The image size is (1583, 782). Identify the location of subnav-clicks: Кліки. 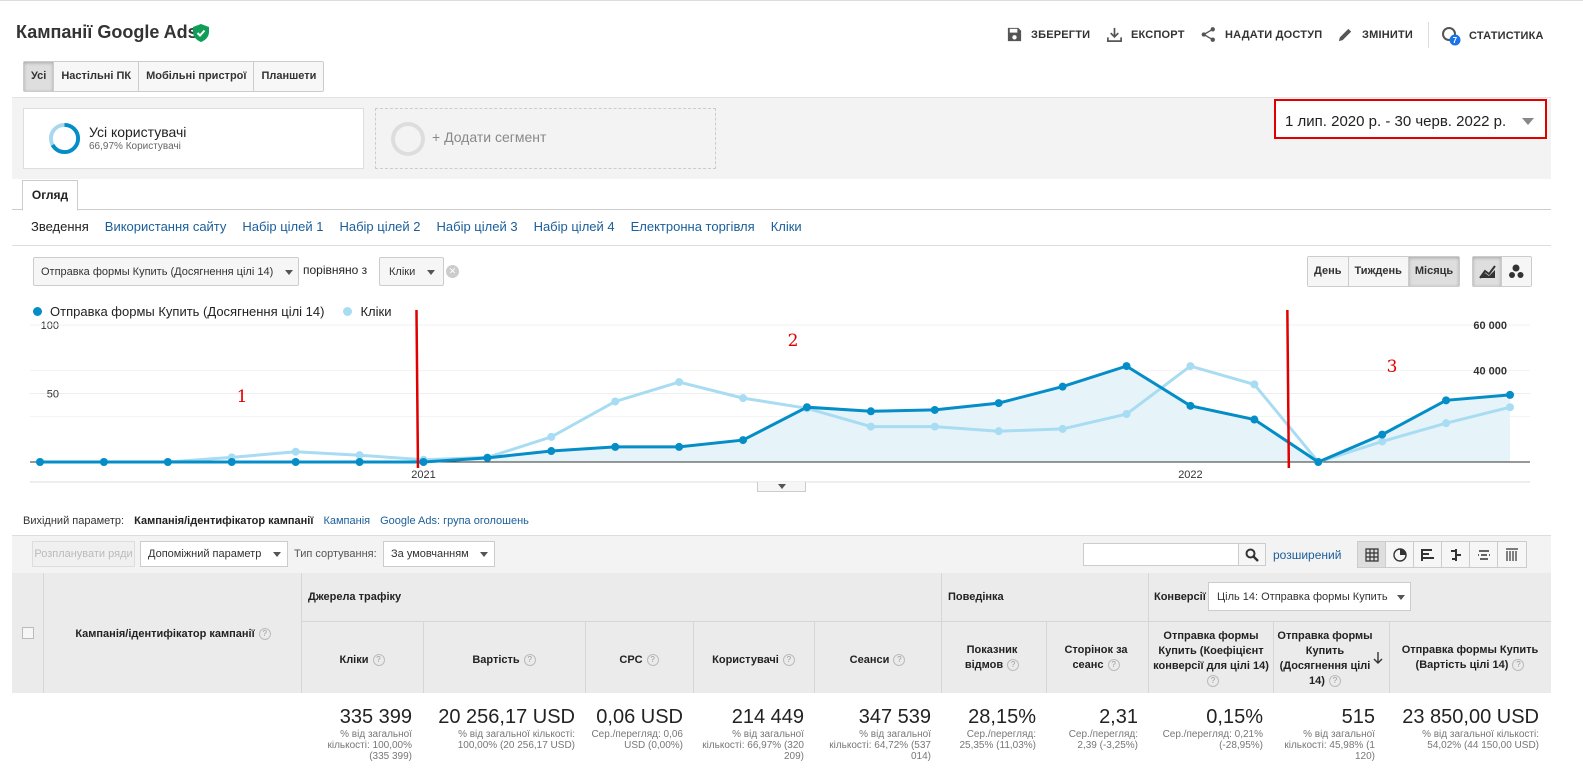
(786, 226).